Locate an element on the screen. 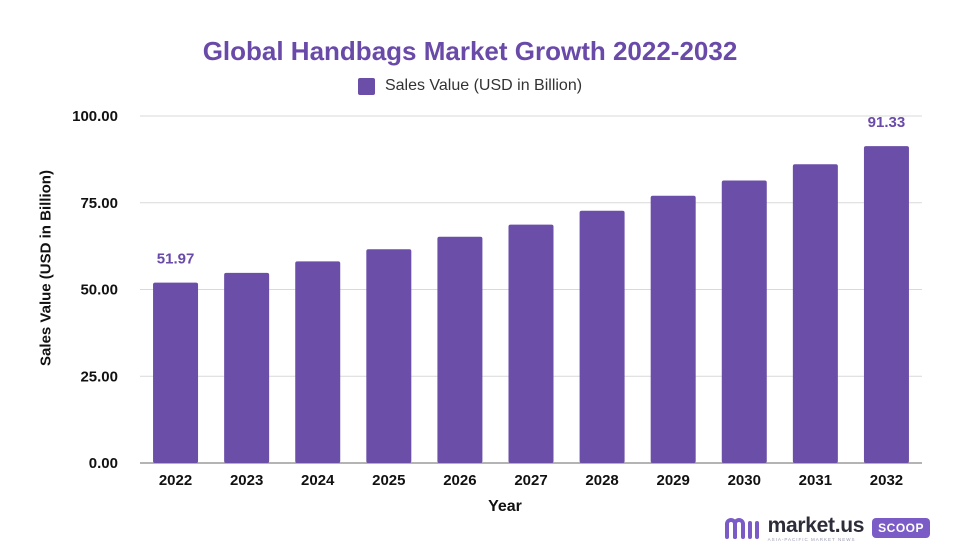 The height and width of the screenshot is (560, 960). x-tick-label: 2022 is located at coordinates (175, 480).